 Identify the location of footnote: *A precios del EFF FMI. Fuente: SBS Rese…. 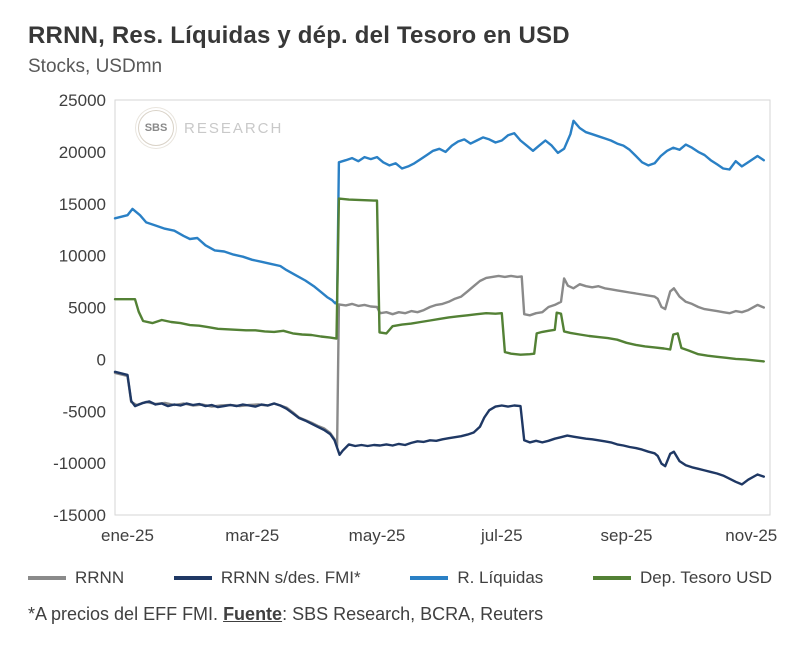
(406, 614).